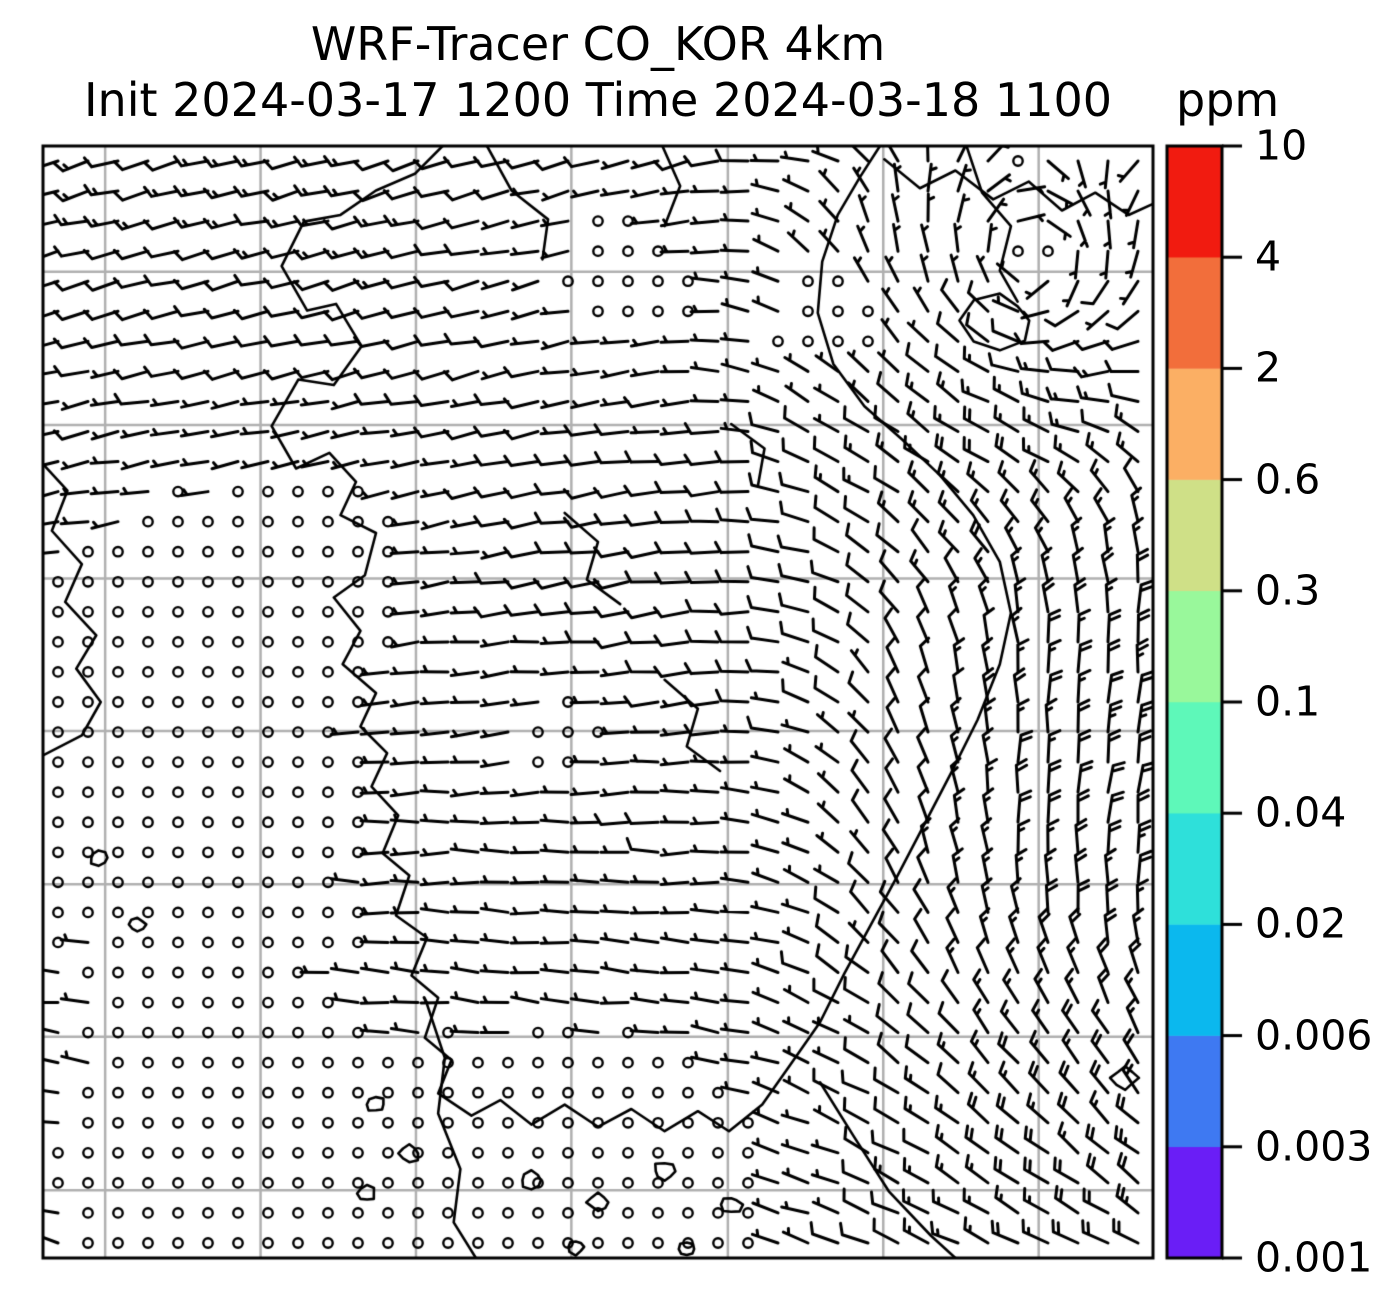  I want to click on colorbar-tick-label: 0.1, so click(1288, 701).